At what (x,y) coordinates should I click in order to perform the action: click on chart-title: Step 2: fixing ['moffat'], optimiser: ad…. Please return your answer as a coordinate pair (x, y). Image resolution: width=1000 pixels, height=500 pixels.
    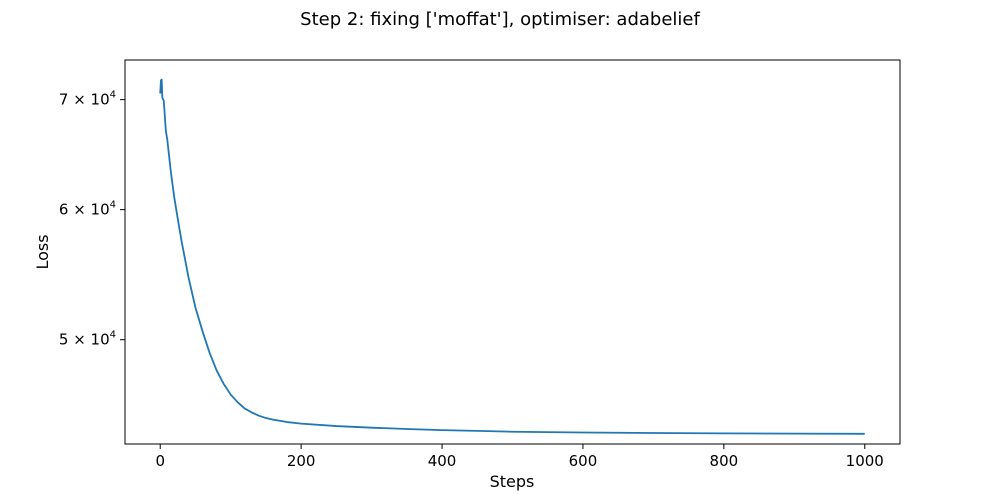
    Looking at the image, I should click on (500, 19).